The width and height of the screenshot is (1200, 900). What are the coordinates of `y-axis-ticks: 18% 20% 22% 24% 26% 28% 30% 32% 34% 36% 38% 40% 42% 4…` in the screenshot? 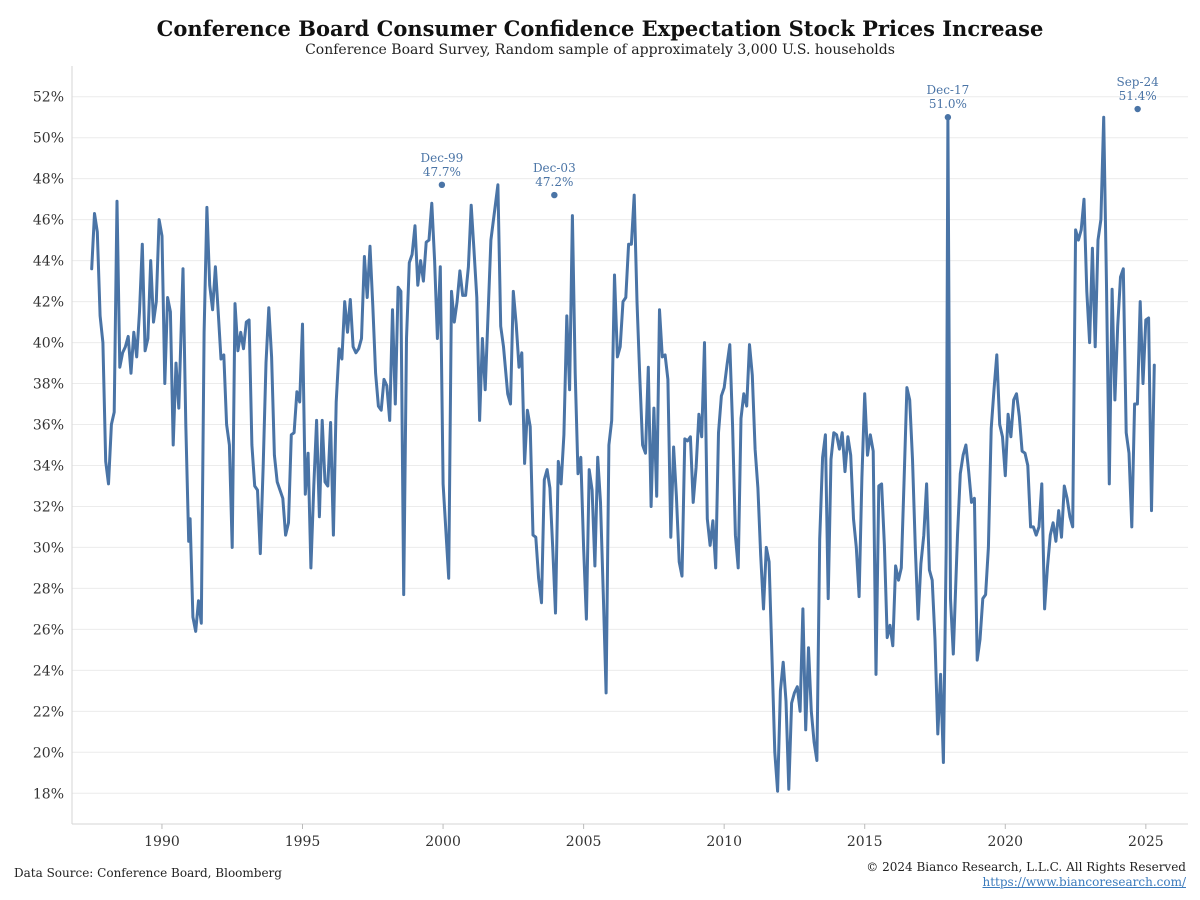 It's located at (48, 446).